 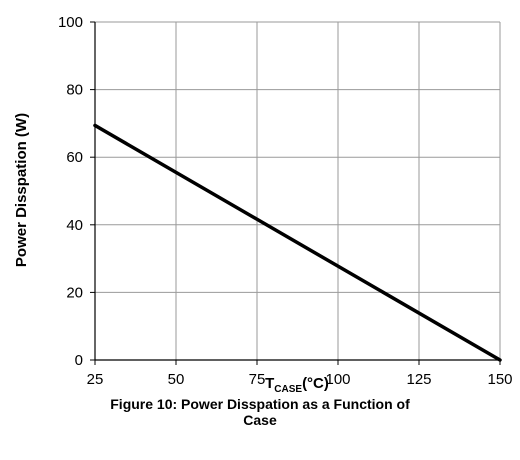 I want to click on x-axis-title-unit: (°C), so click(x=315, y=383).